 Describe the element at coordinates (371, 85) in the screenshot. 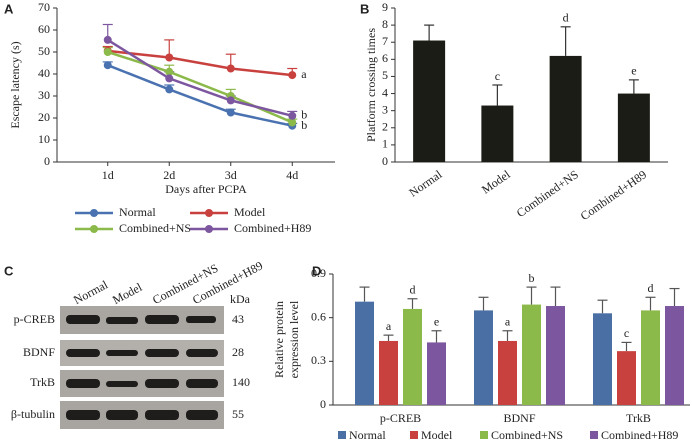

I see `y-axis-title: Platform crossing times` at that location.